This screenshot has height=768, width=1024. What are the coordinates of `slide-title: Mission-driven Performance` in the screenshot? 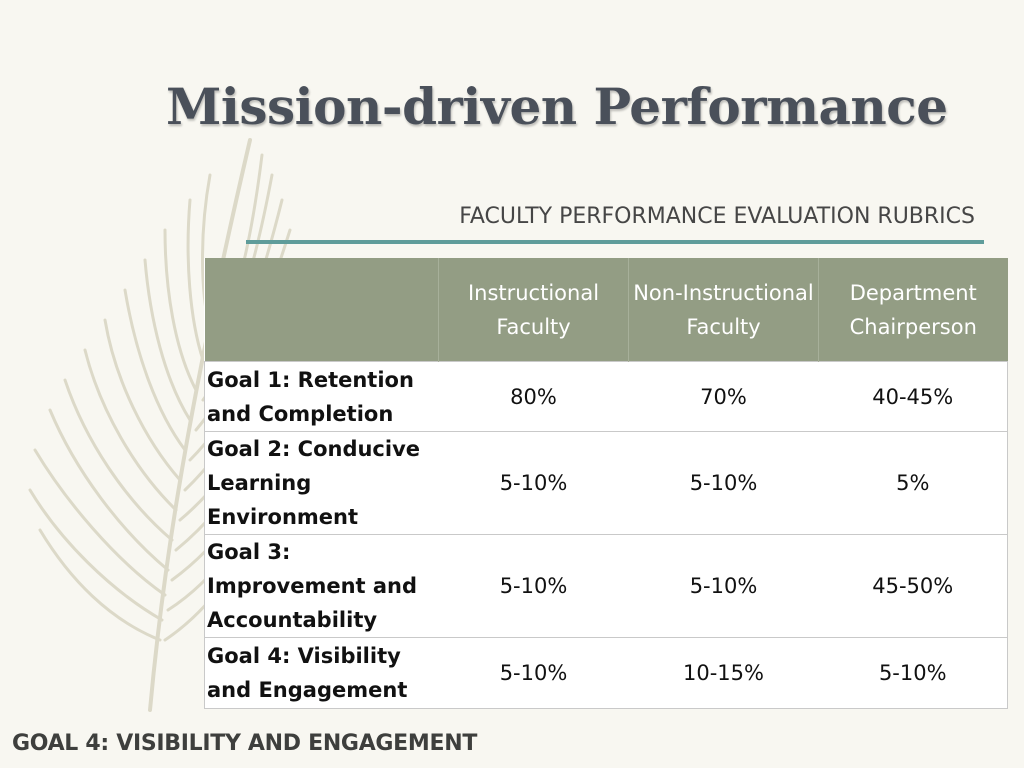 It's located at (557, 106).